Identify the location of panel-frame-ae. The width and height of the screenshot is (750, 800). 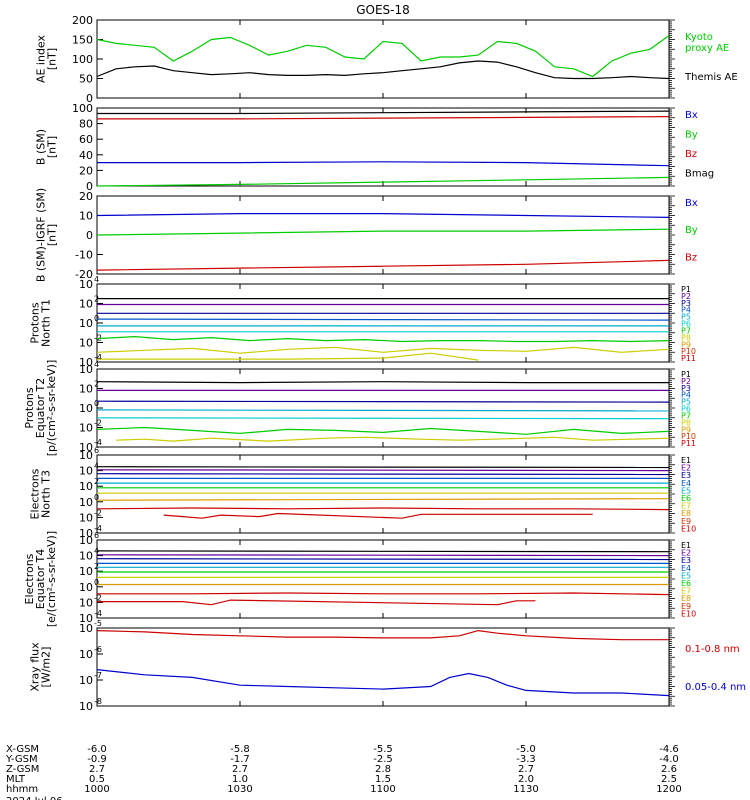
(383, 59).